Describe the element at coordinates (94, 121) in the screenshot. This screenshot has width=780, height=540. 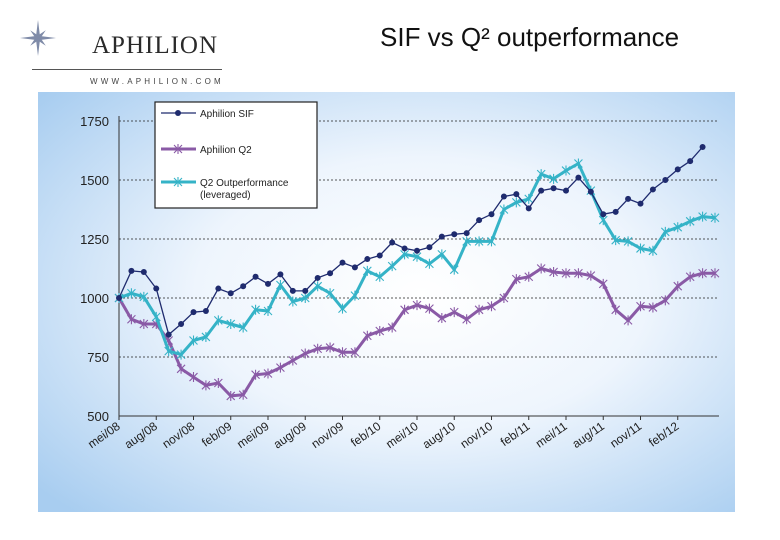
I see `y-tick-label: 1750` at that location.